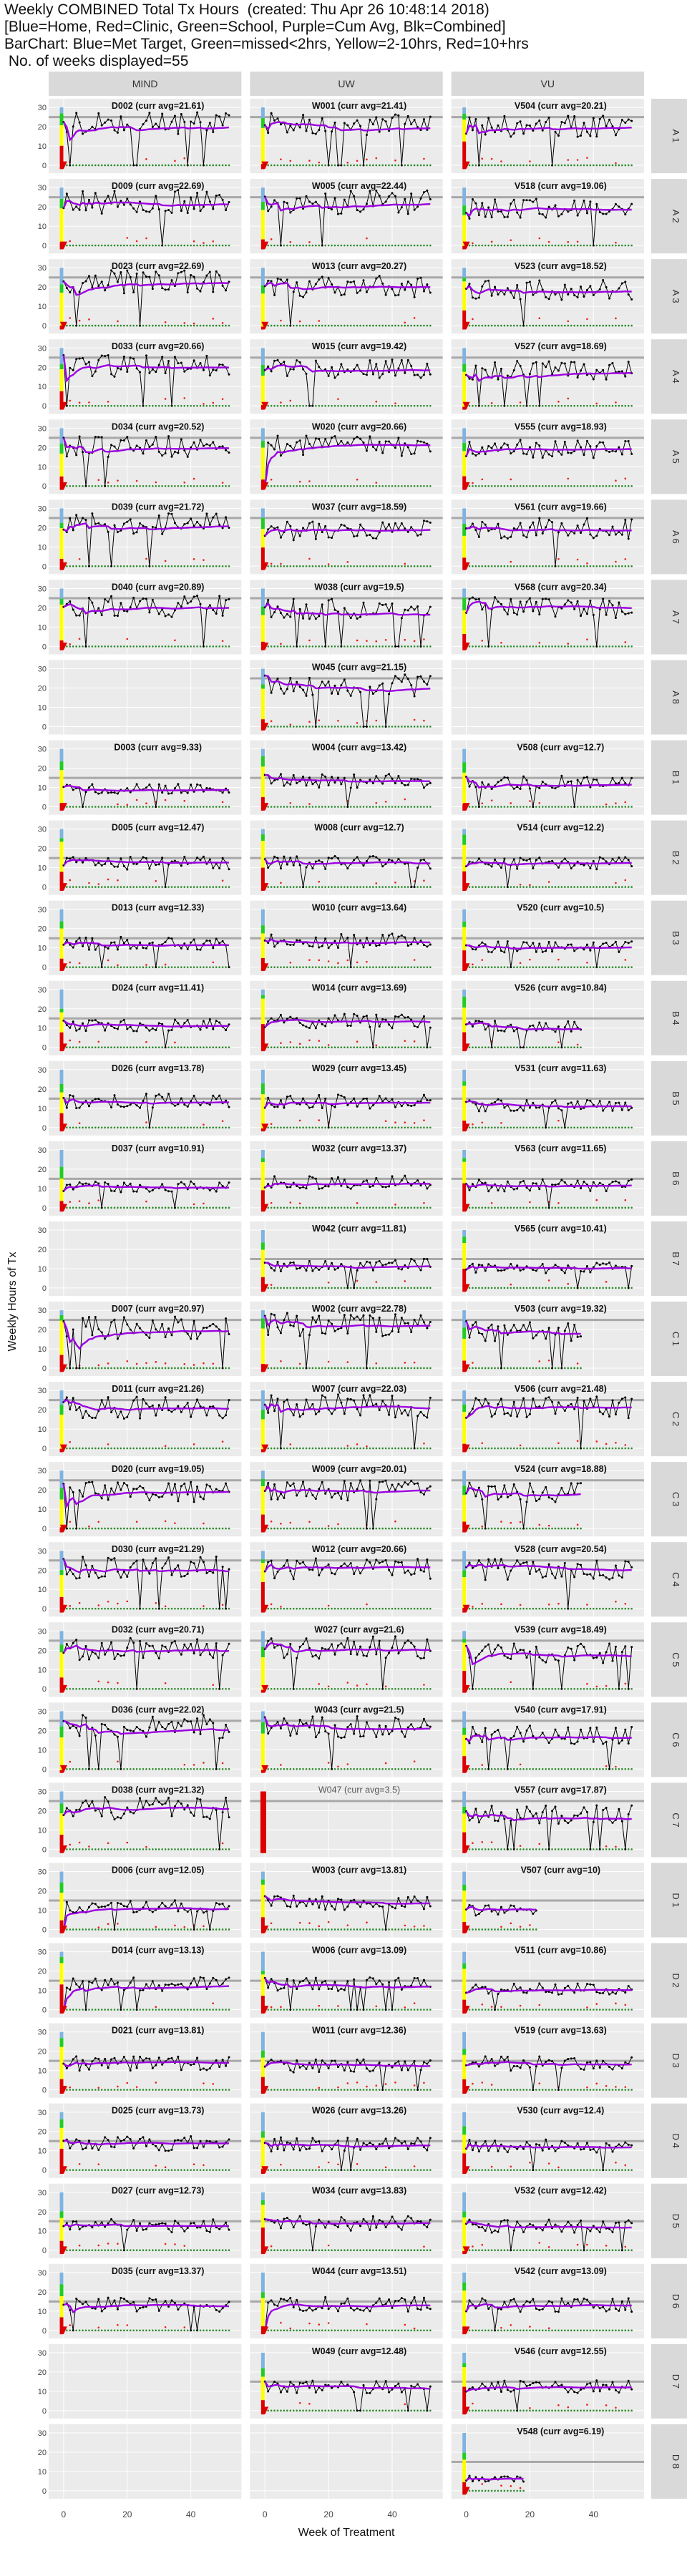 This screenshot has width=687, height=2576. What do you see at coordinates (359, 667) in the screenshot?
I see `panel-title: W045 (curr avg=21.15)` at bounding box center [359, 667].